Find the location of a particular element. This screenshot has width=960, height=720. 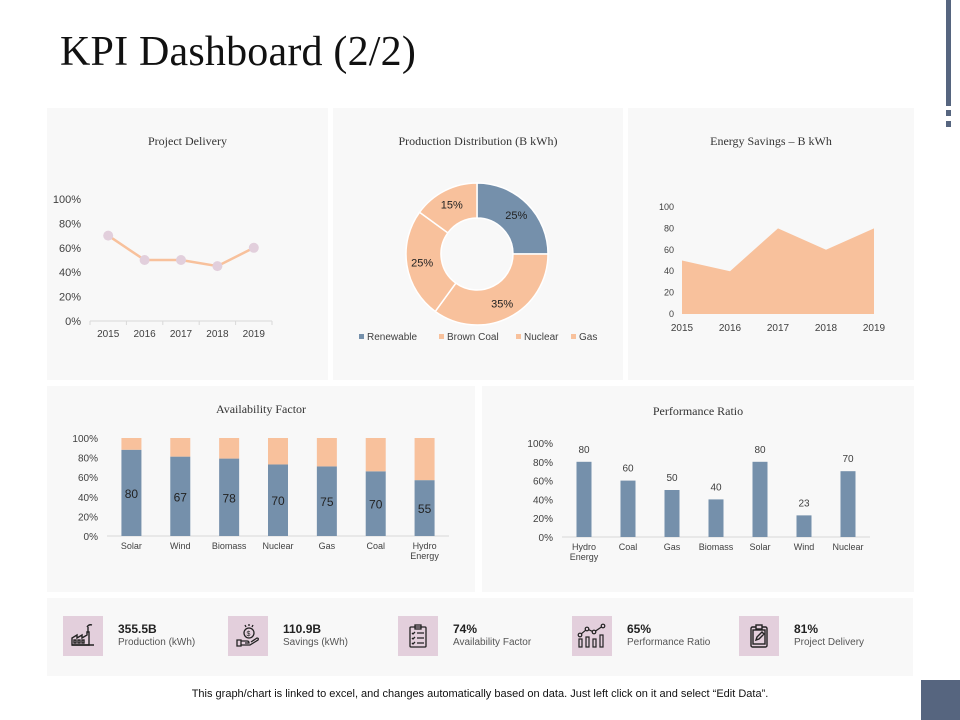

y-tick-label: 20 is located at coordinates (669, 293).